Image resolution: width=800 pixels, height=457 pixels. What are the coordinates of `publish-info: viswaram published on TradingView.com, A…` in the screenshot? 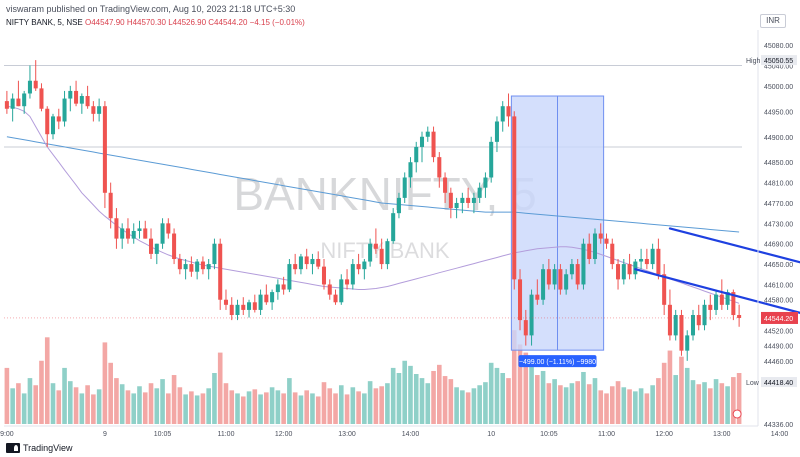 It's located at (151, 9).